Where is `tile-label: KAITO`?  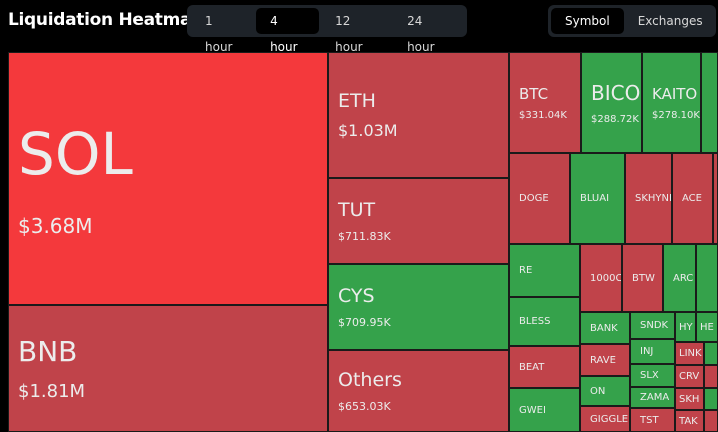
tile-label: KAITO is located at coordinates (675, 93).